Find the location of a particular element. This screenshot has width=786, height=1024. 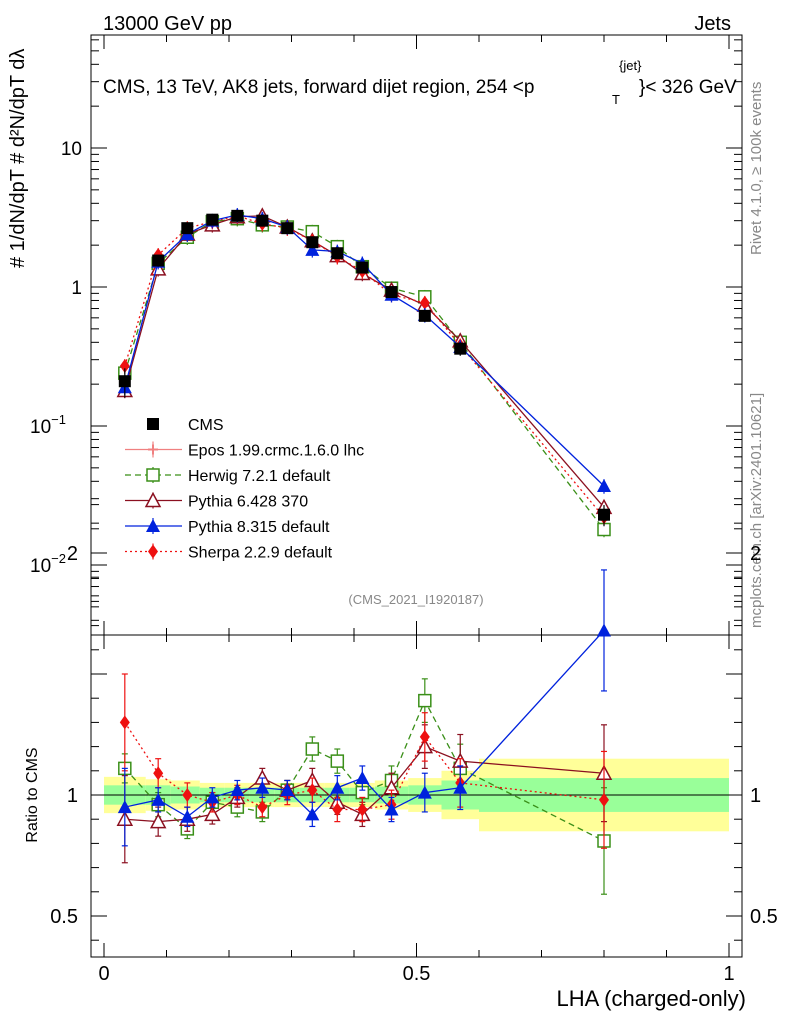

title-sub: T is located at coordinates (616, 99).